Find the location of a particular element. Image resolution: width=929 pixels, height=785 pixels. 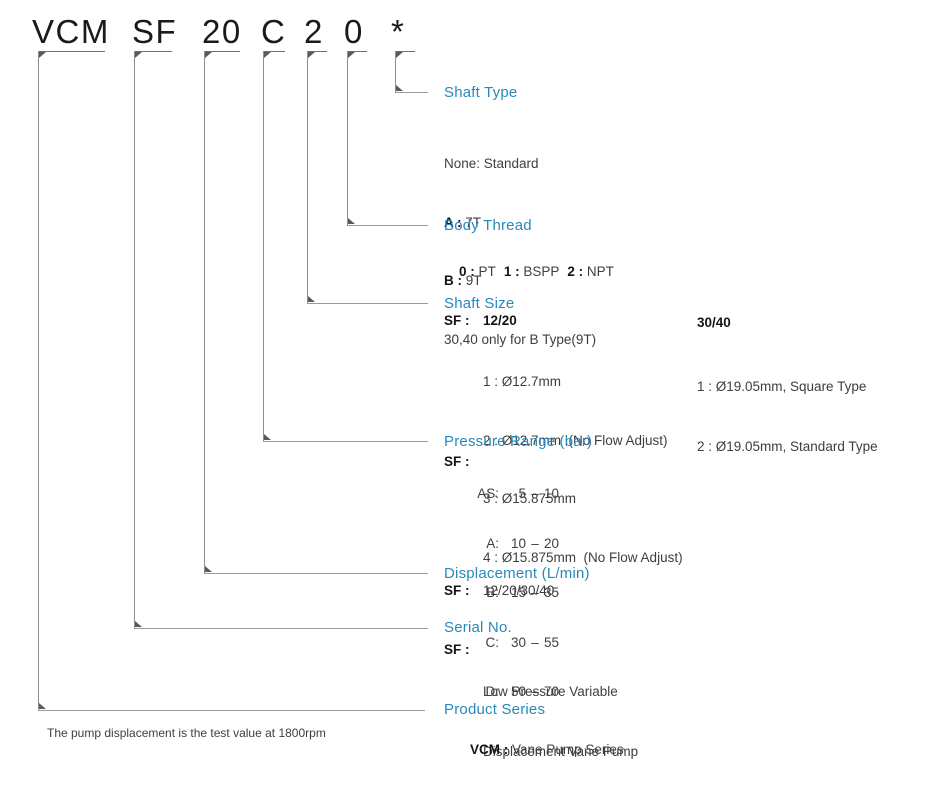

bracket-body-thread is located at coordinates (357, 51).